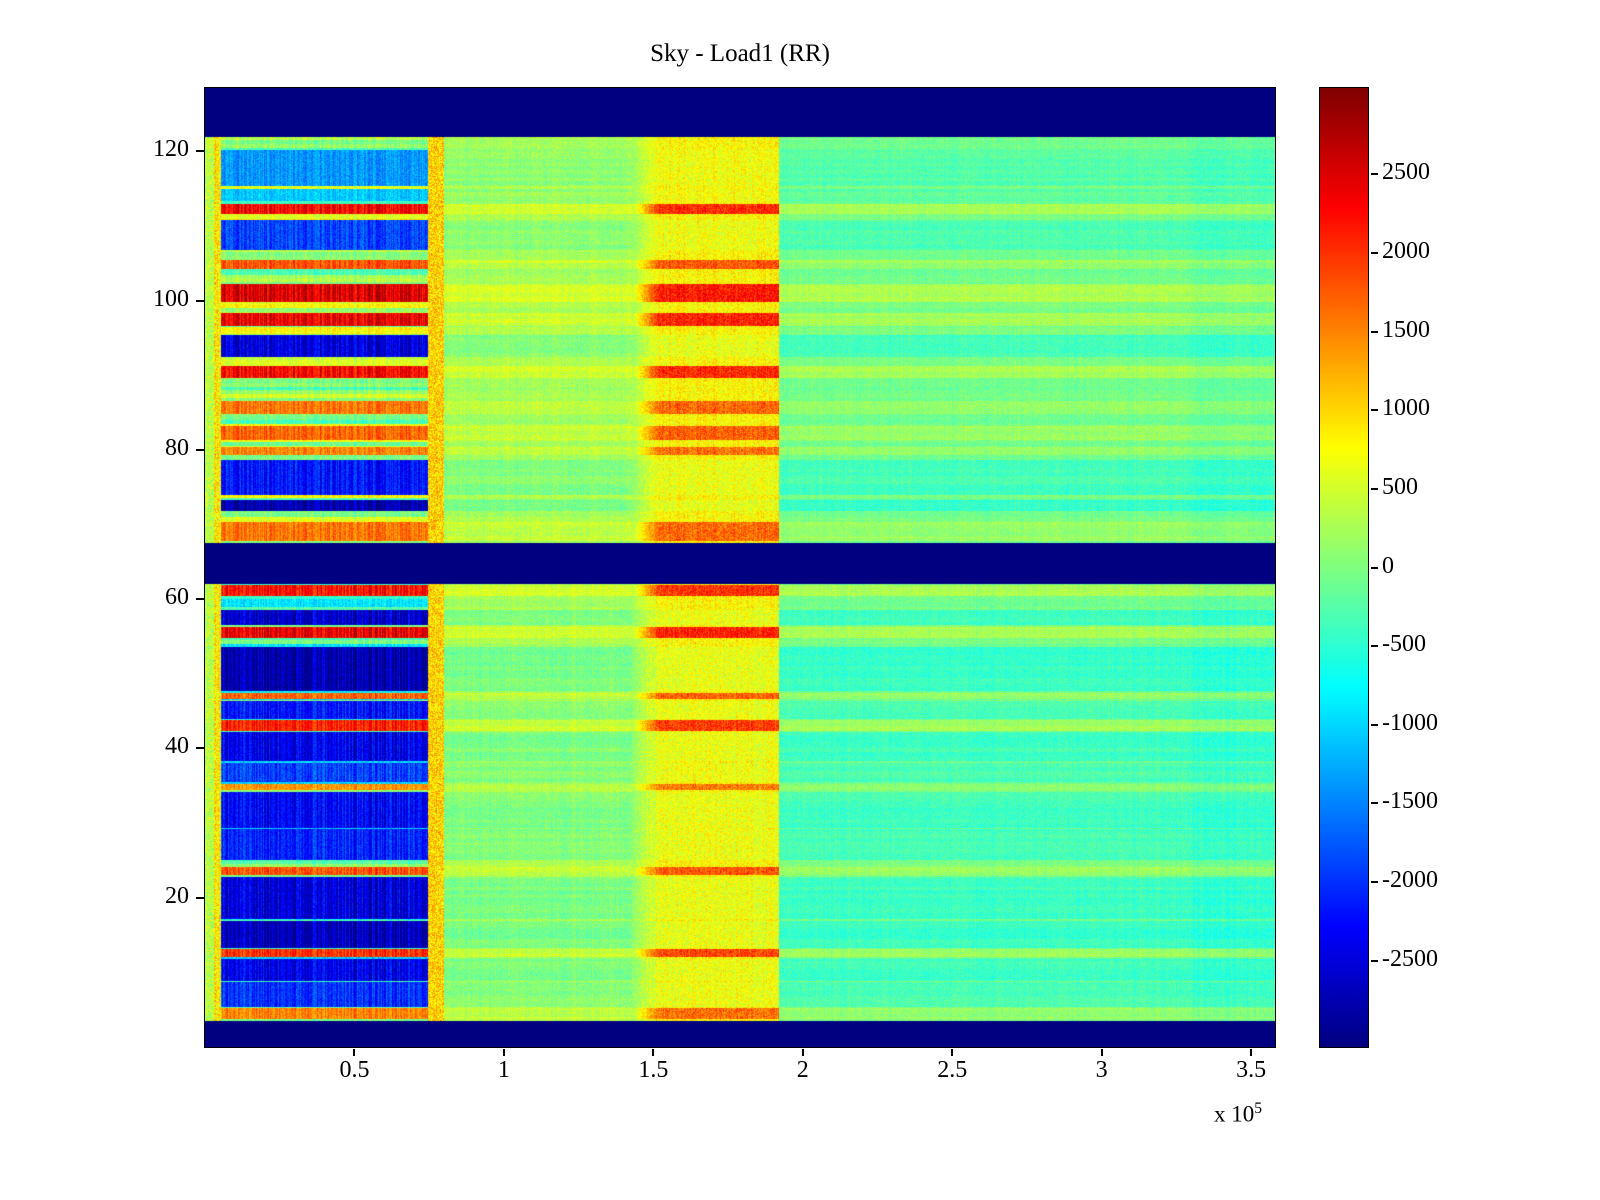  I want to click on x-axis-offset-label: x 105, so click(1238, 1114).